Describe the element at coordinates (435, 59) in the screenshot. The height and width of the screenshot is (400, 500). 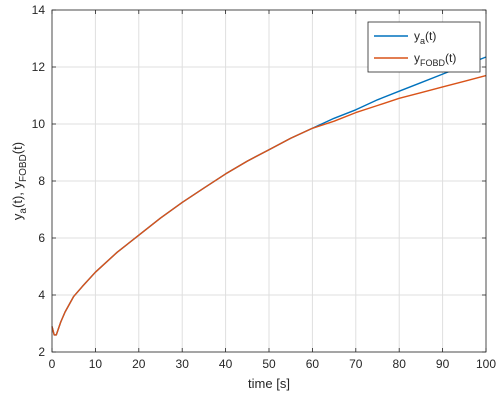
I see `legend-entry-label: yFOBD(t)` at that location.